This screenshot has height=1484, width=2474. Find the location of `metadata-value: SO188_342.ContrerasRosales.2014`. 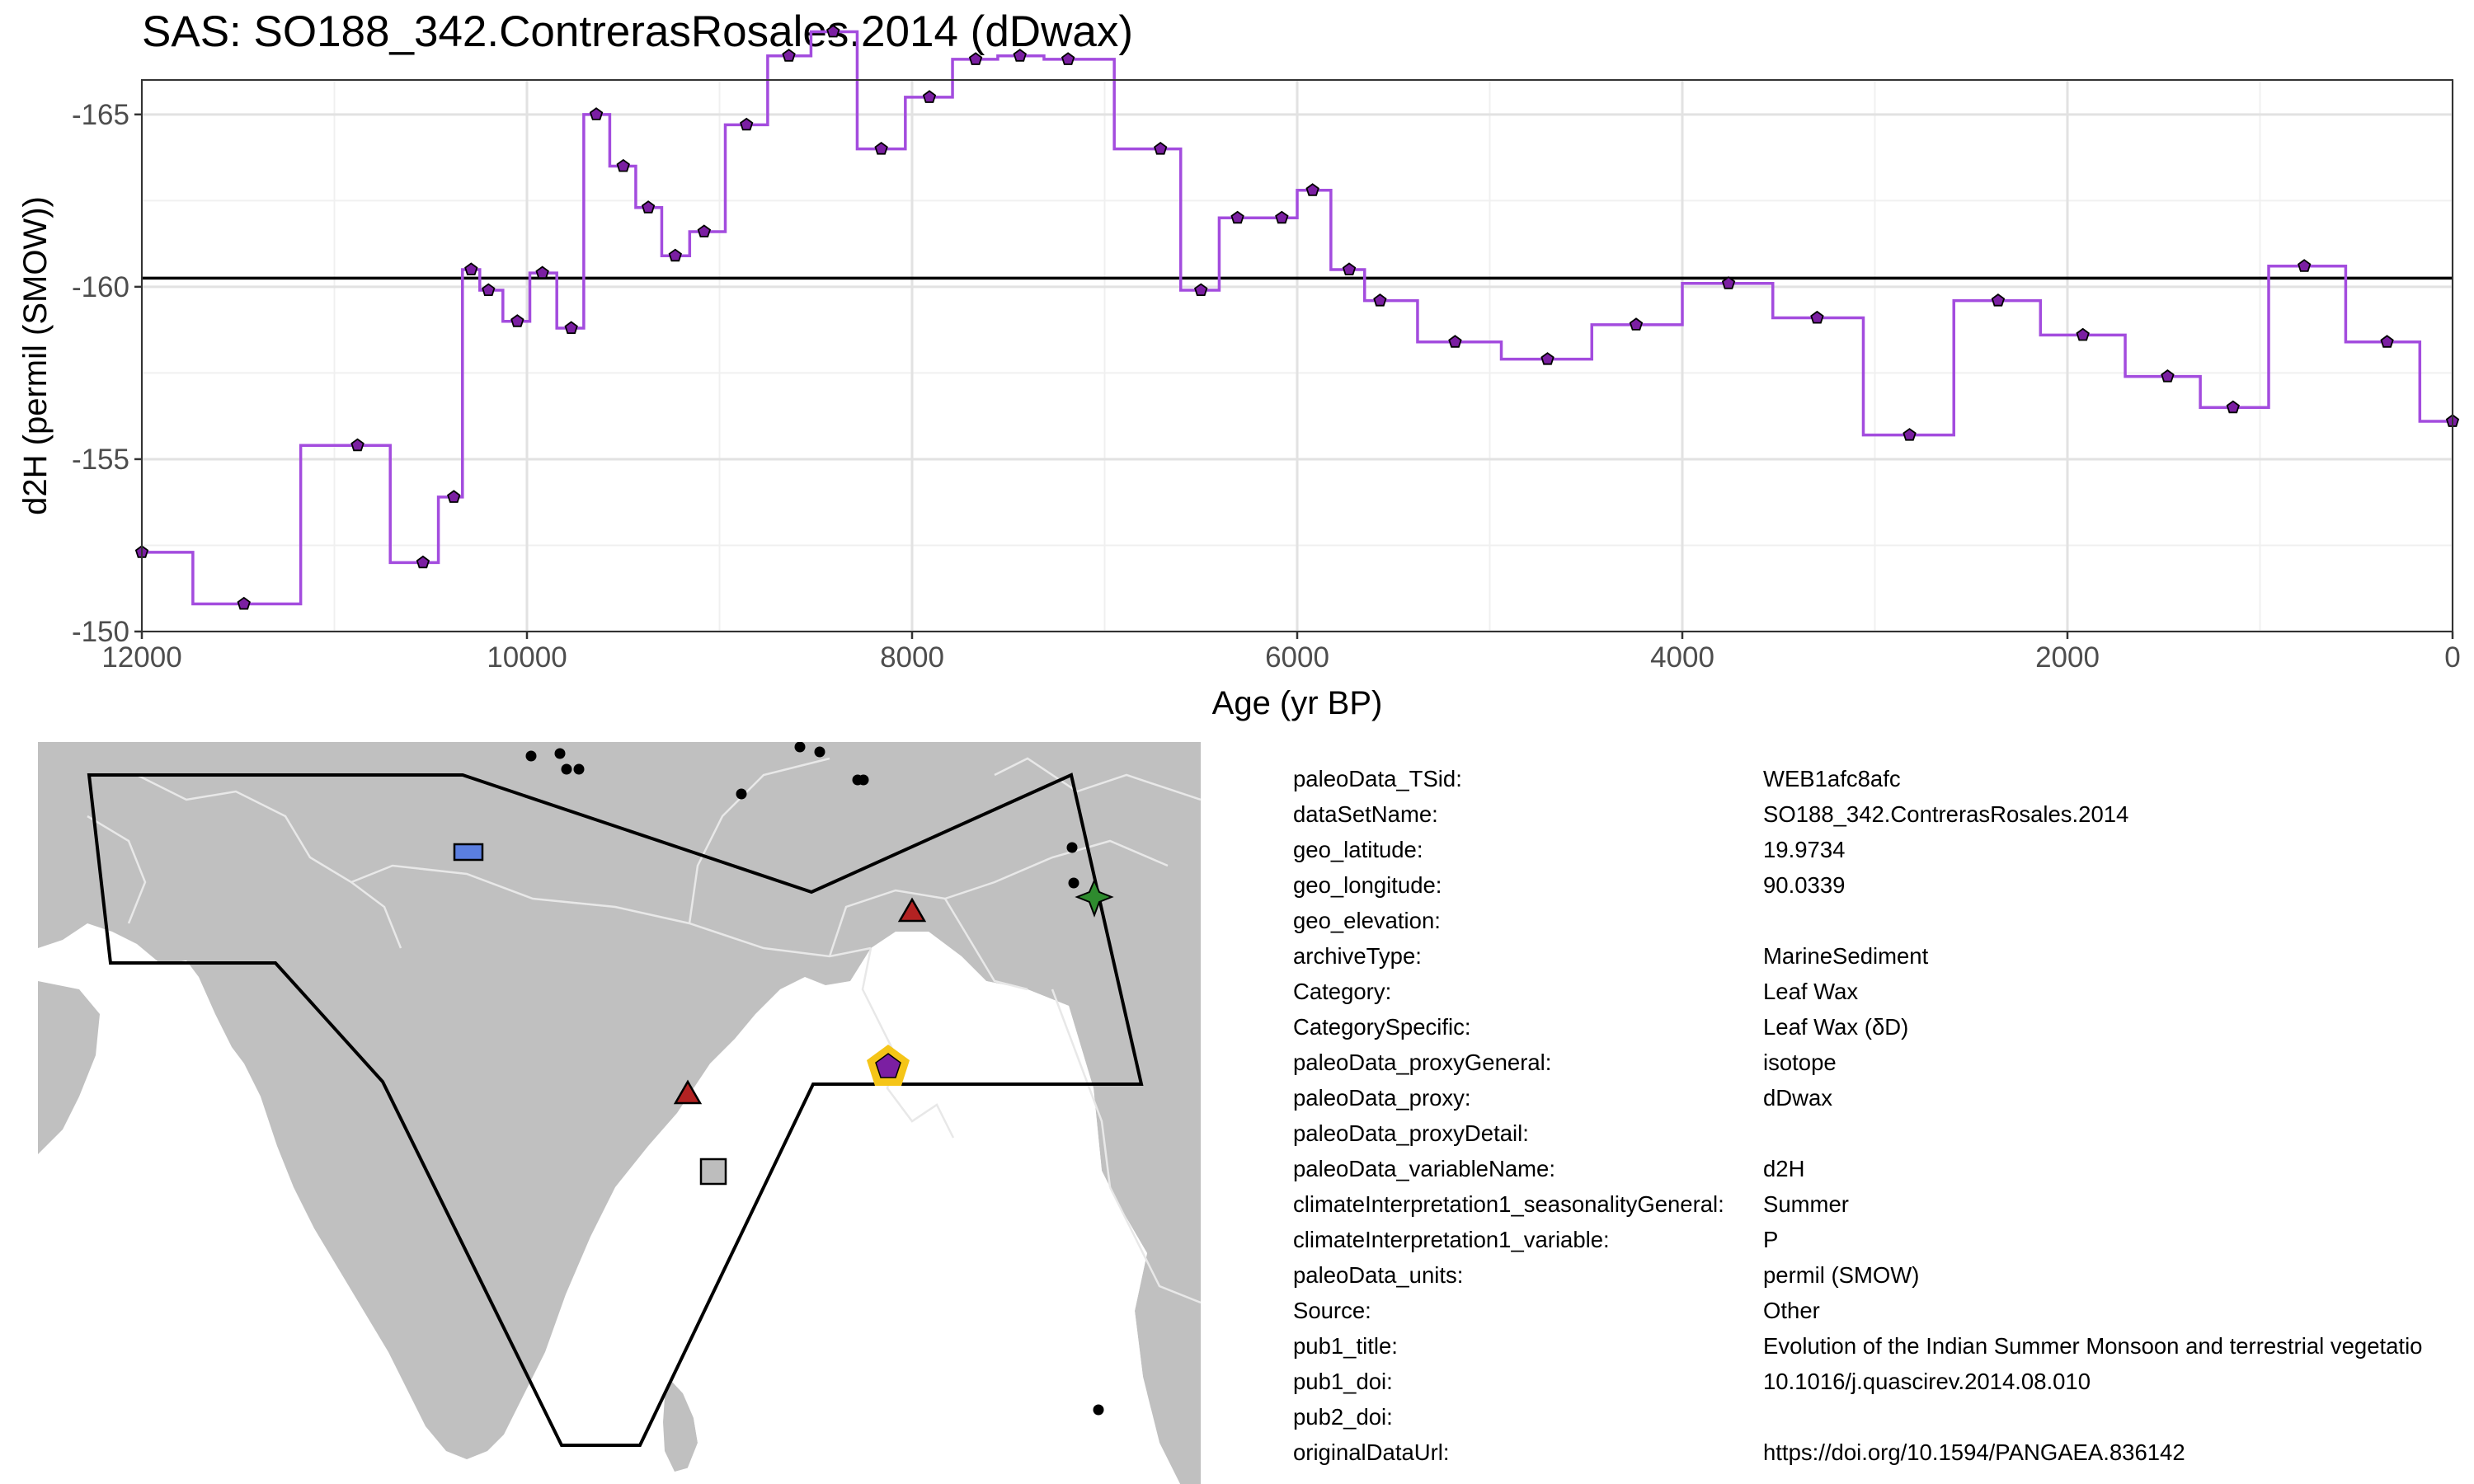

metadata-value: SO188_342.ContrerasRosales.2014 is located at coordinates (1946, 814).